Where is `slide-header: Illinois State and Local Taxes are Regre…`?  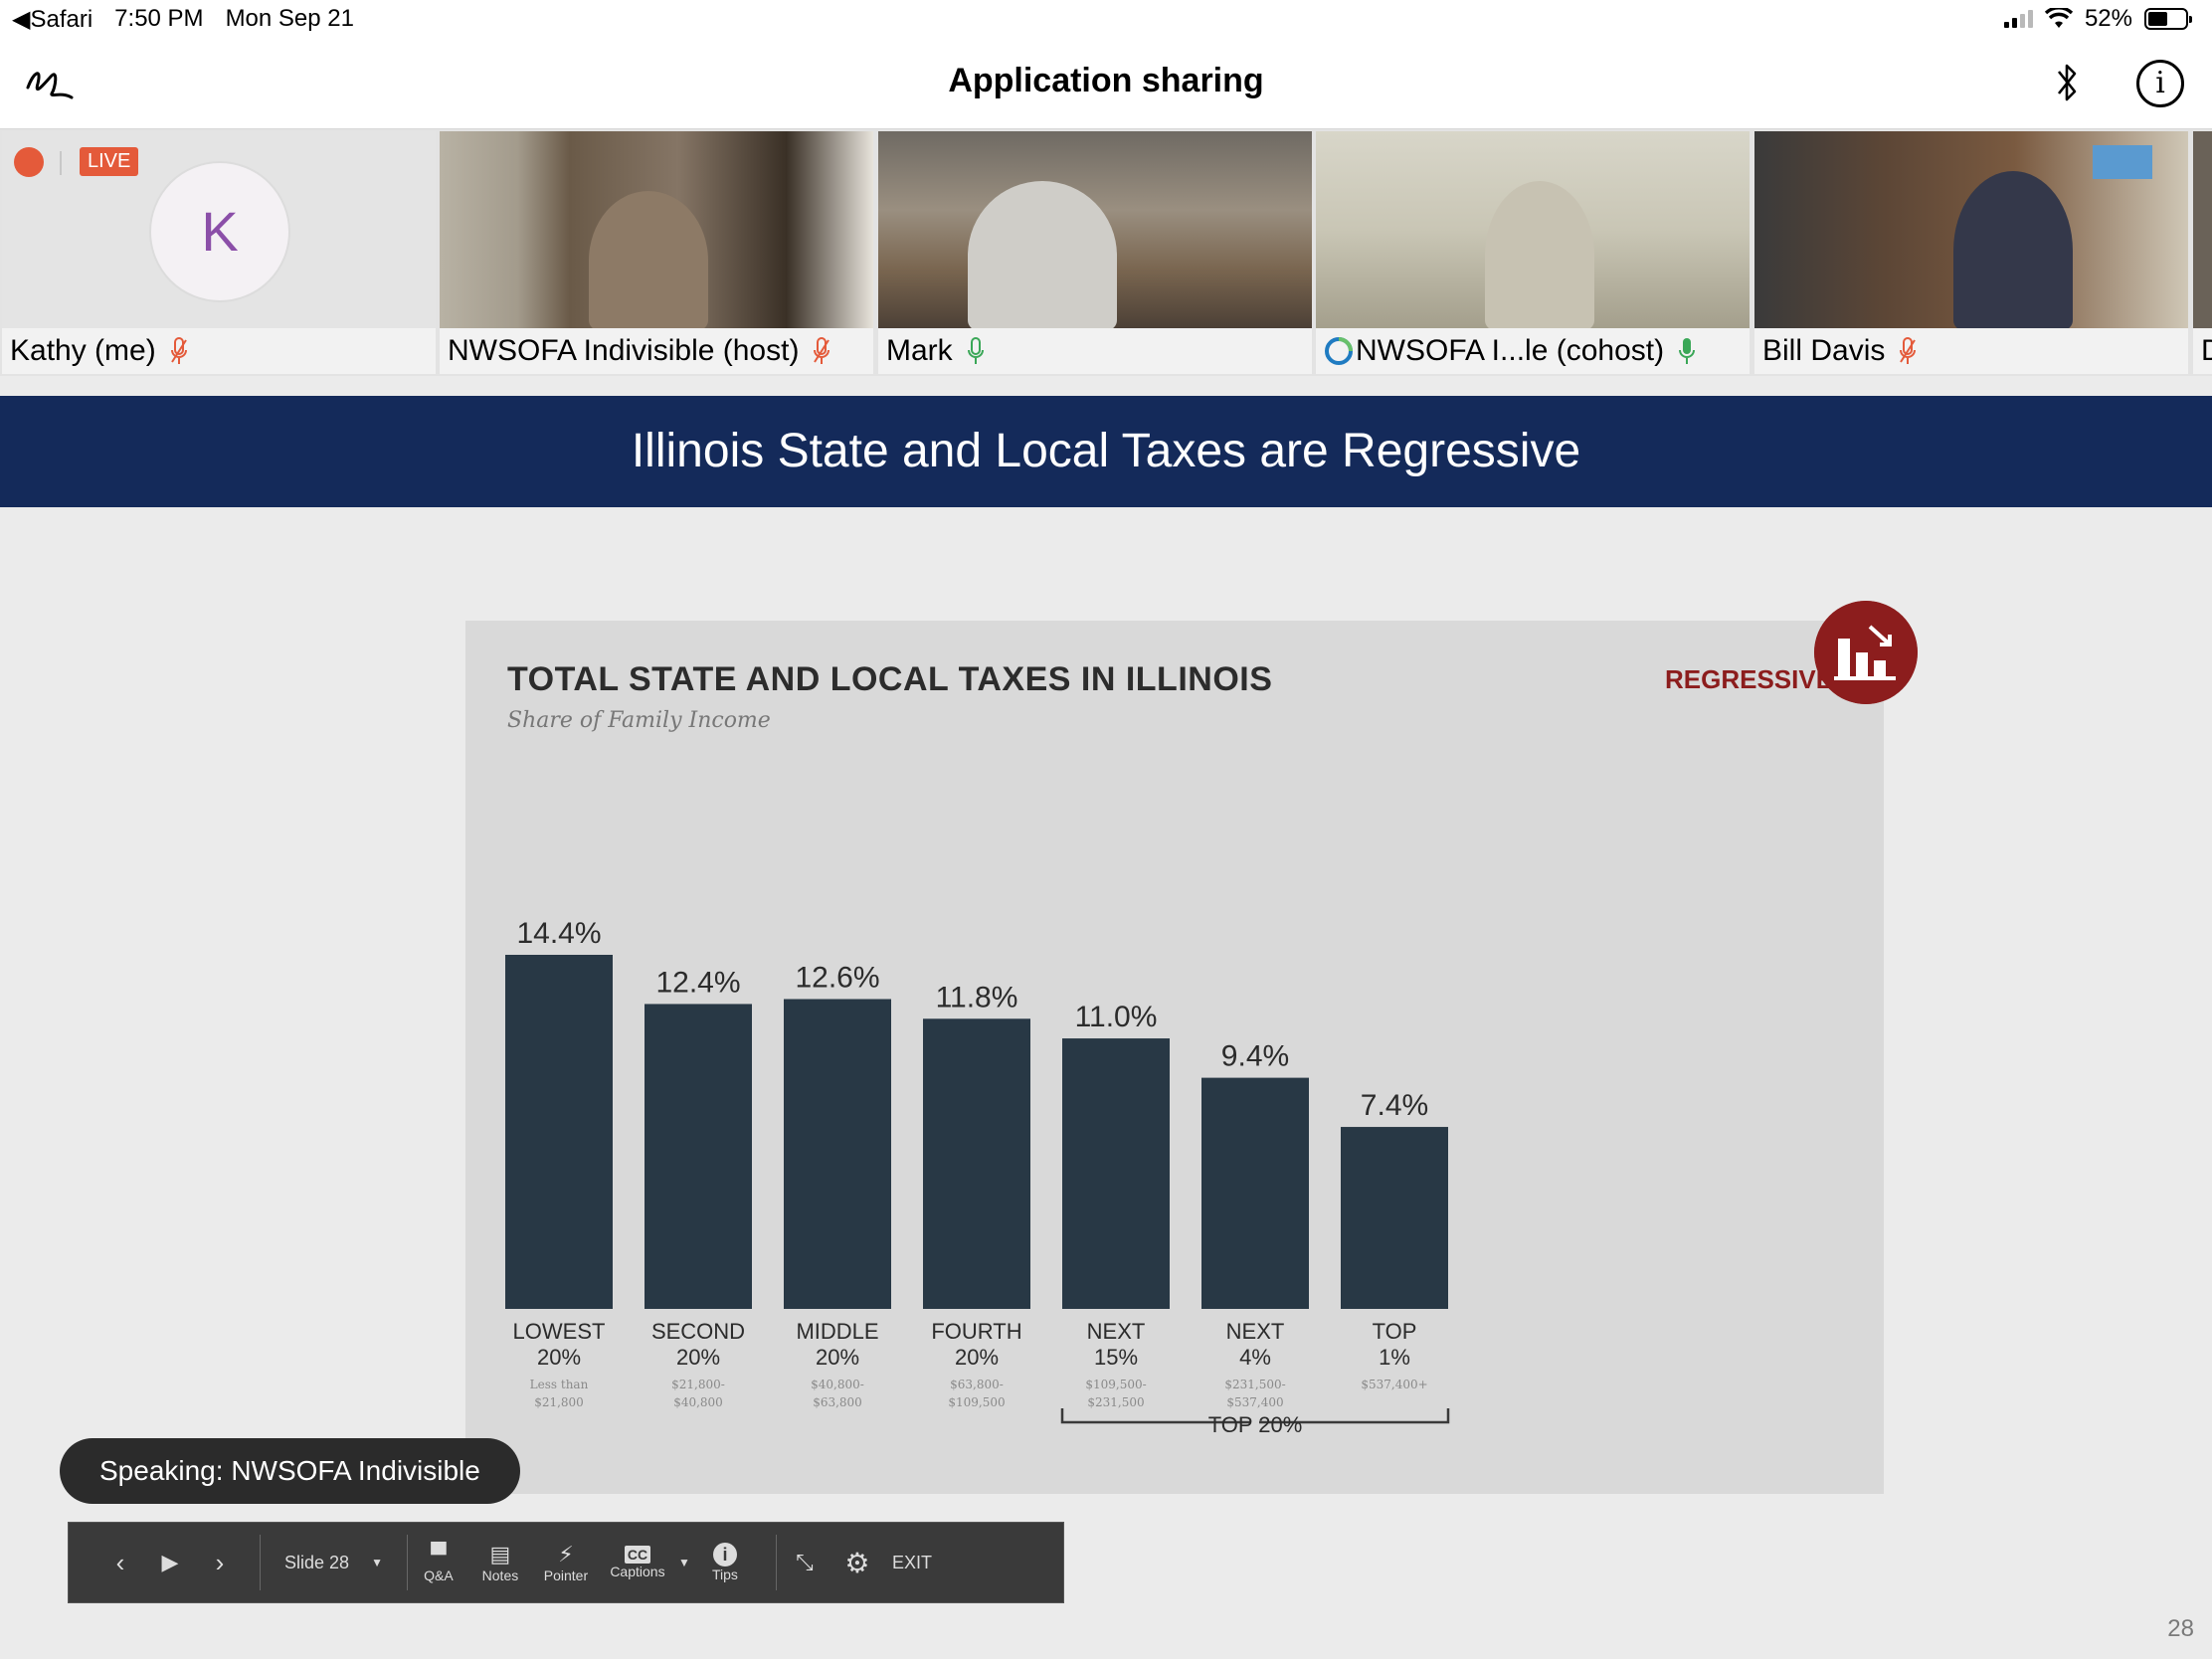
slide-header: Illinois State and Local Taxes are Regre… is located at coordinates (1106, 451).